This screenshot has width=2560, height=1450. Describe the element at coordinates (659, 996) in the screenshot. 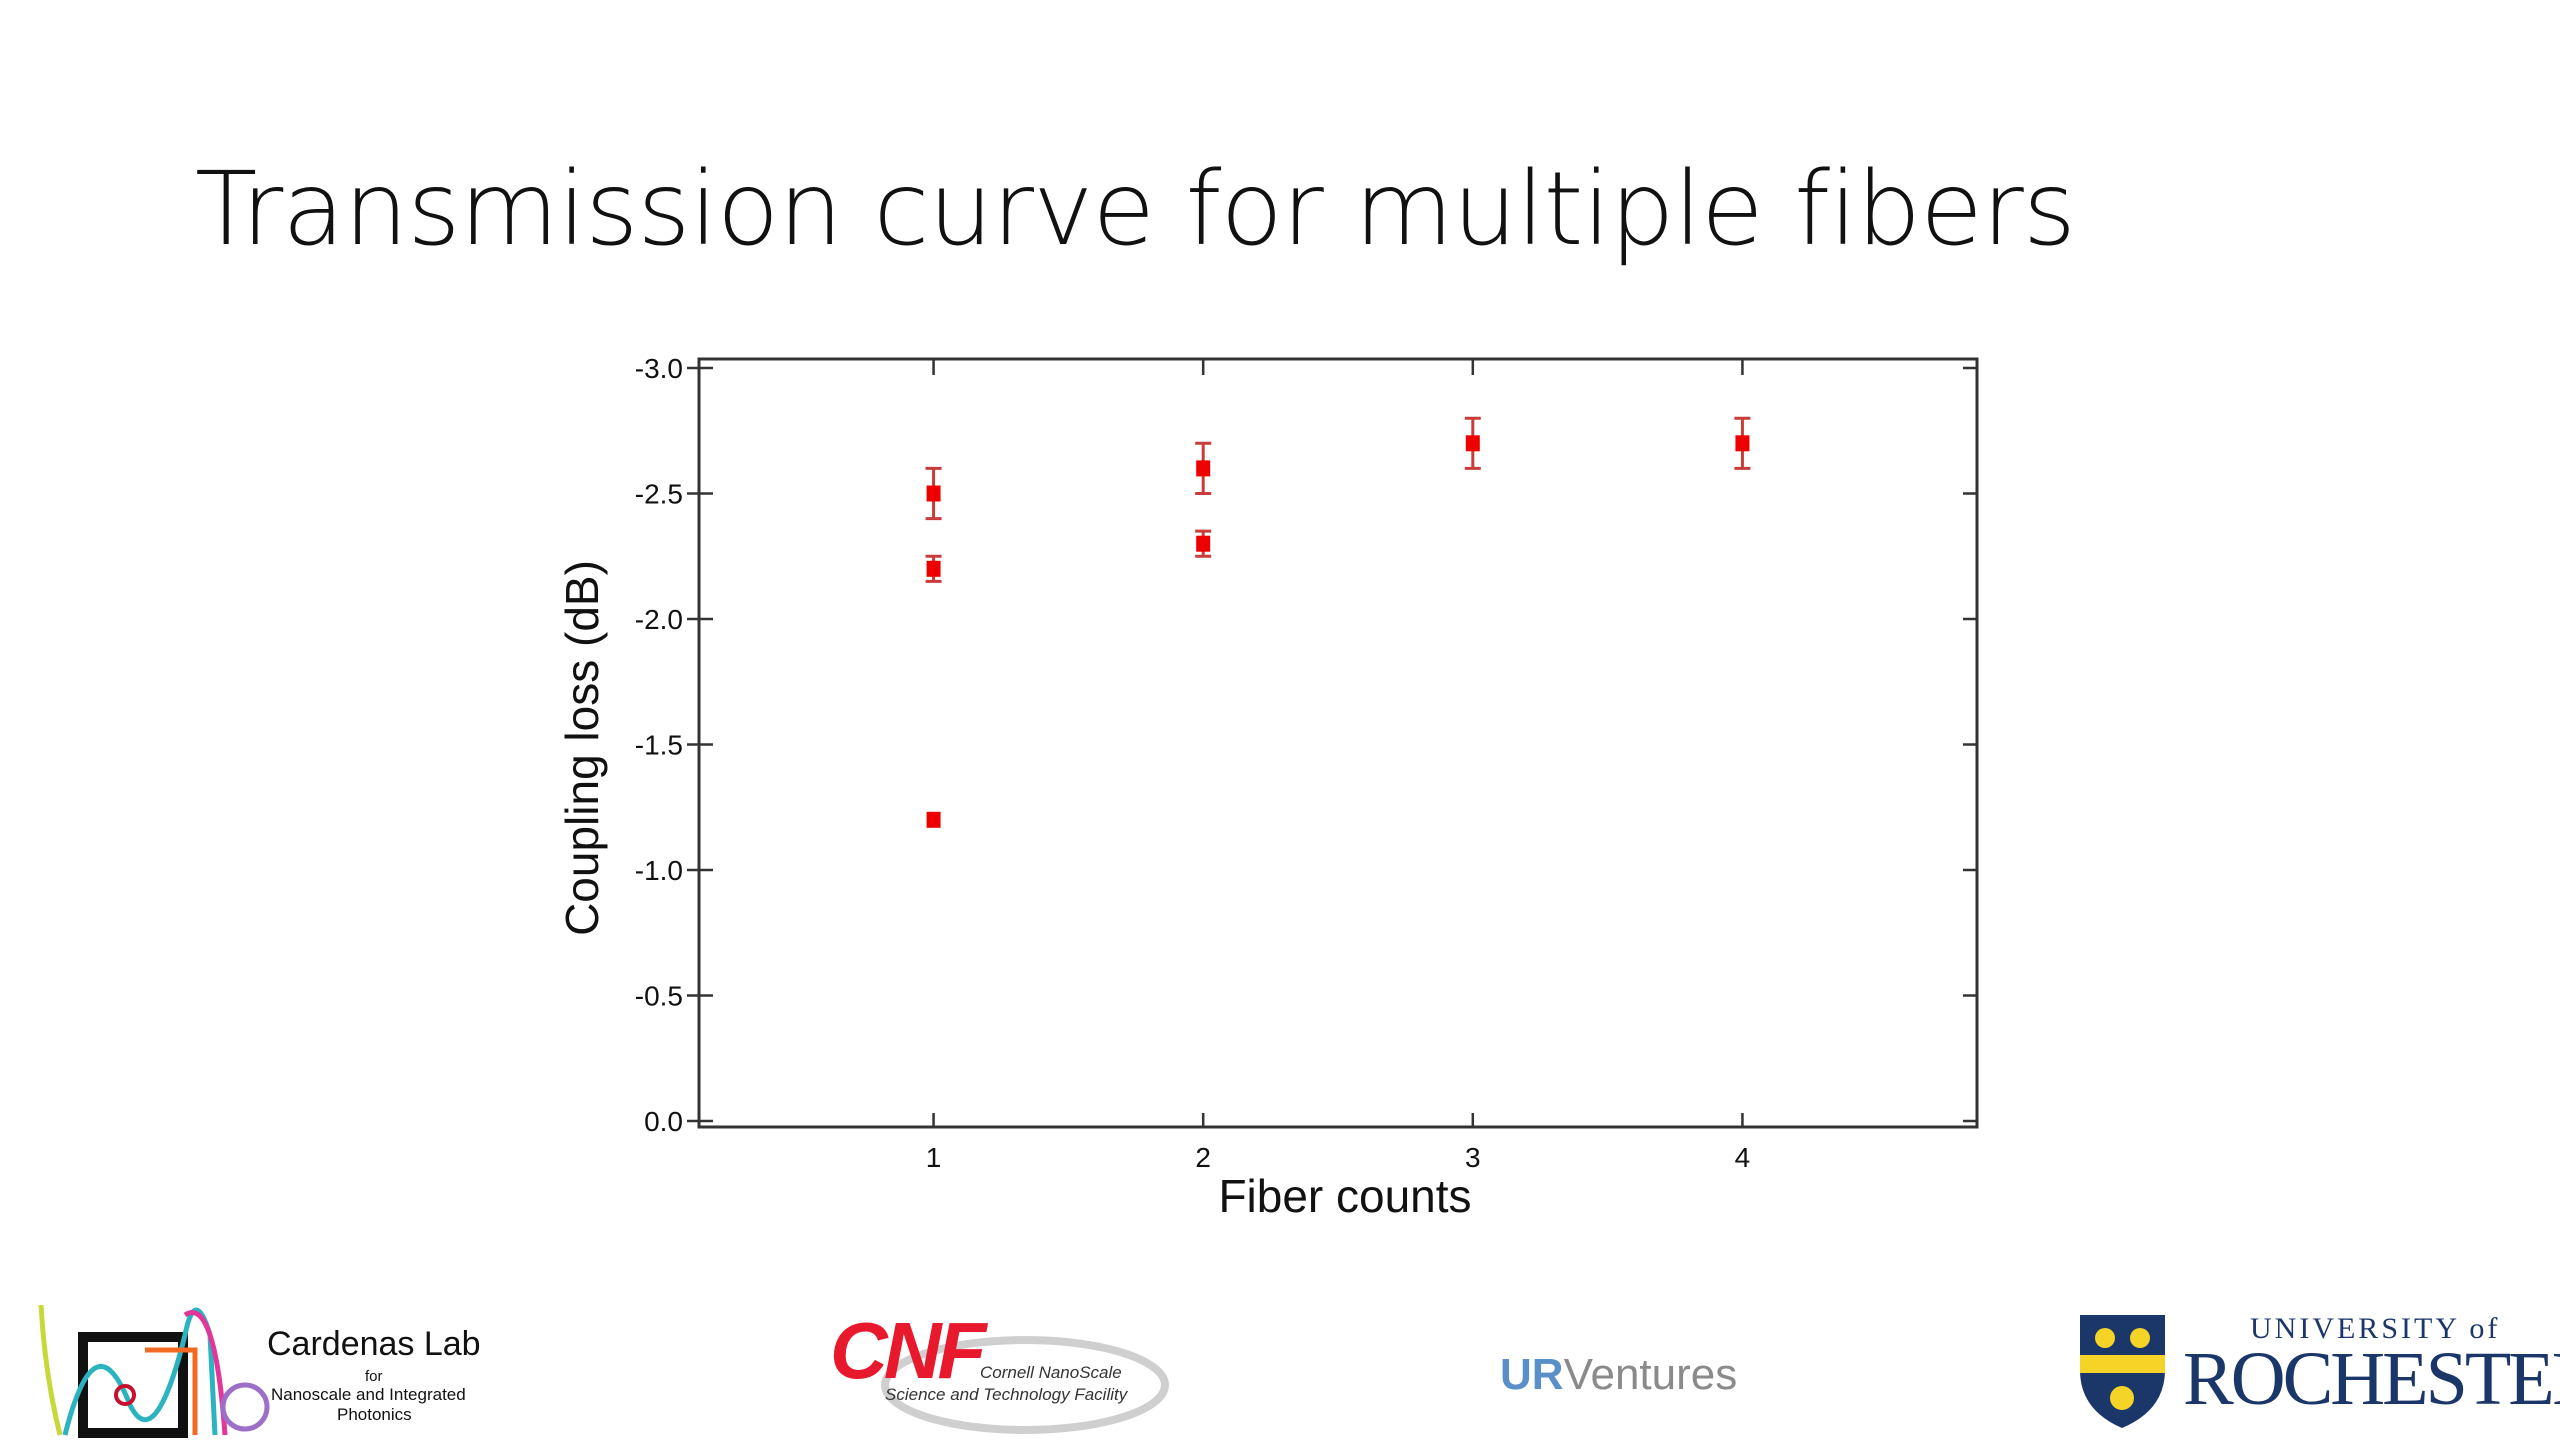

I see `y-tick-label: -0.5` at that location.